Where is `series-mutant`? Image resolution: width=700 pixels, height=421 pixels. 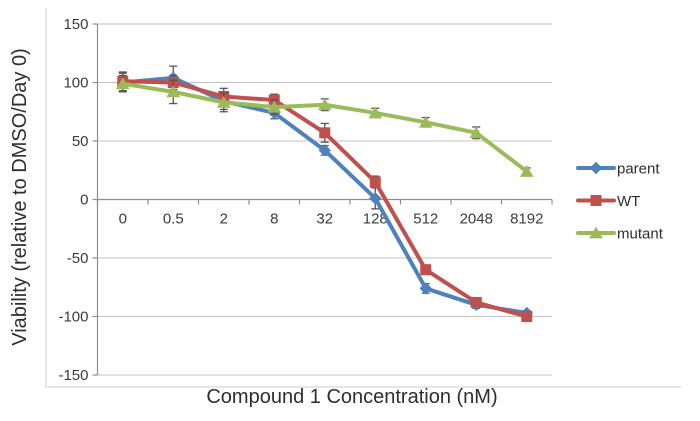 series-mutant is located at coordinates (324, 125).